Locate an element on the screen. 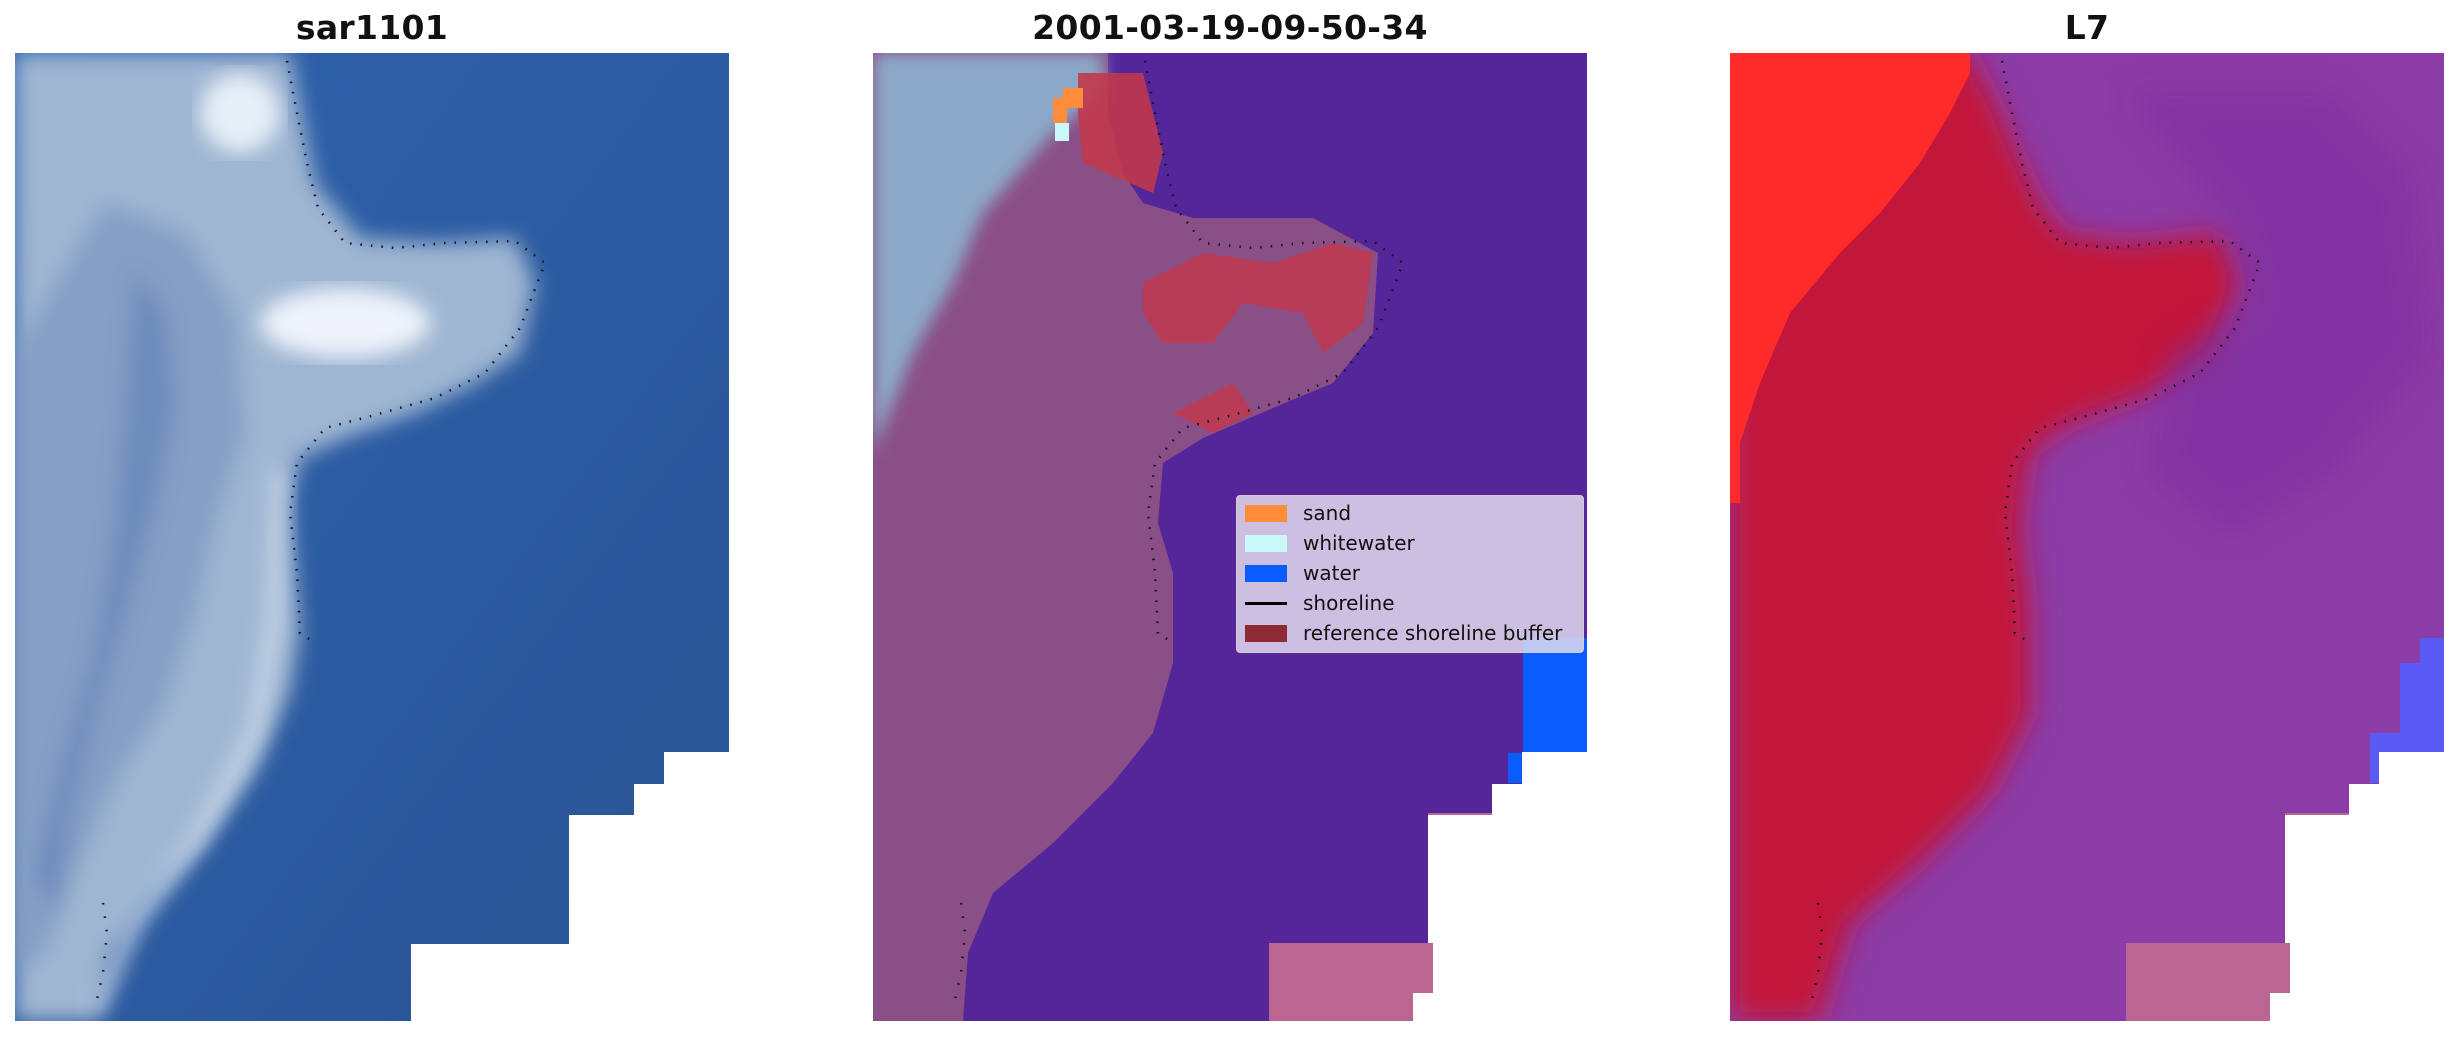 This screenshot has height=1037, width=2460. legend-item-whitewater: whitewater is located at coordinates (1410, 543).